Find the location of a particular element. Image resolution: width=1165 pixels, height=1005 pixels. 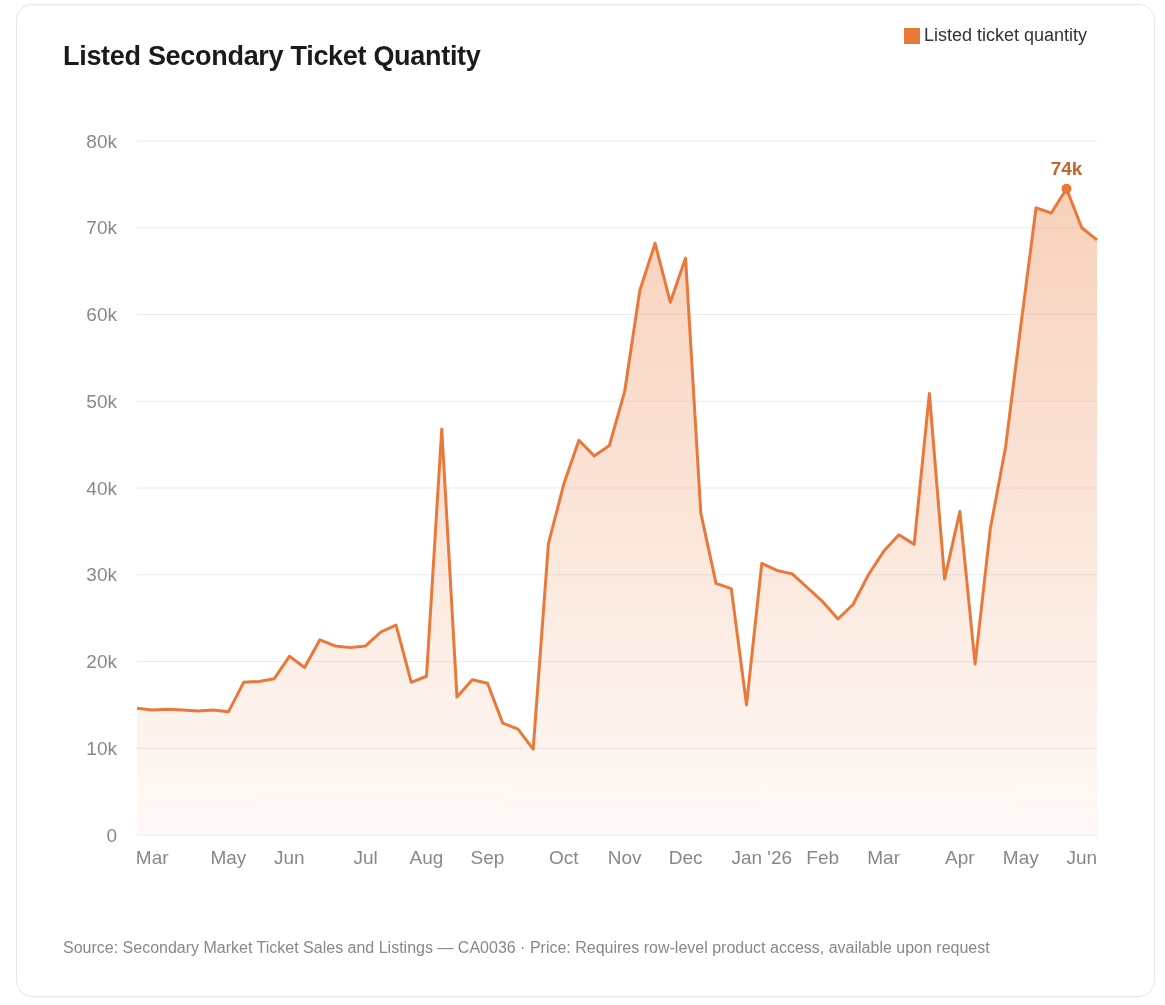

y-tick-label: 10k is located at coordinates (102, 748).